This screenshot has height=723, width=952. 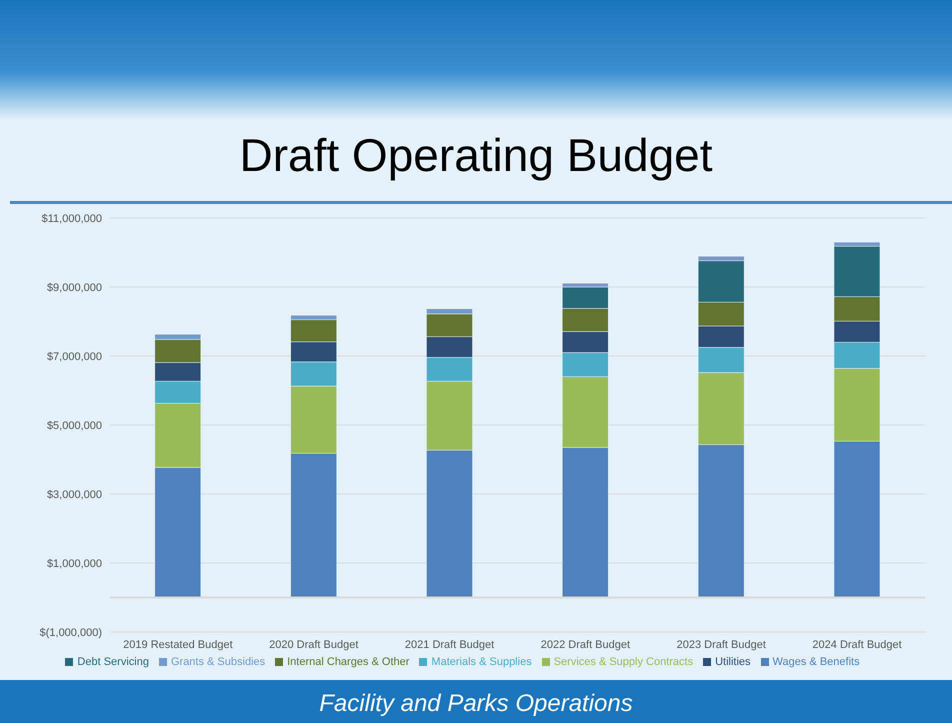 I want to click on x-tick-label: 2021 Draft Budget, so click(x=449, y=644).